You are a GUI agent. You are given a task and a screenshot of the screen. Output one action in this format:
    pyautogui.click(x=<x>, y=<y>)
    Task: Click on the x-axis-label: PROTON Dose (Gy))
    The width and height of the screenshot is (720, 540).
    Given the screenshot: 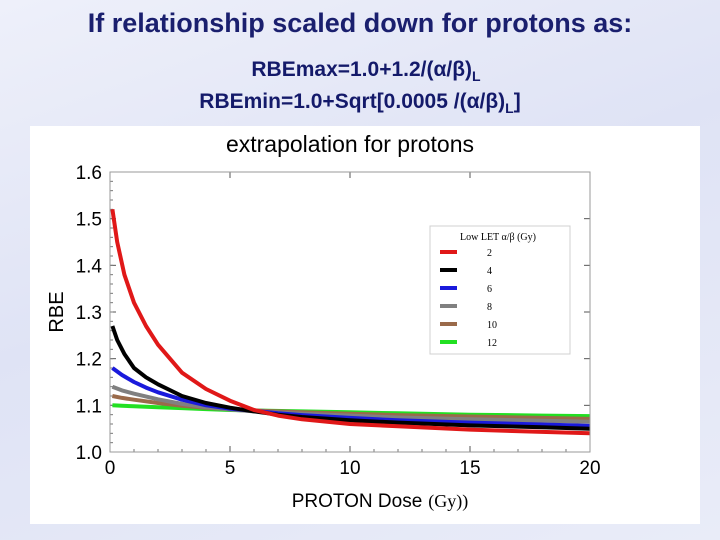 What is the action you would take?
    pyautogui.click(x=380, y=501)
    